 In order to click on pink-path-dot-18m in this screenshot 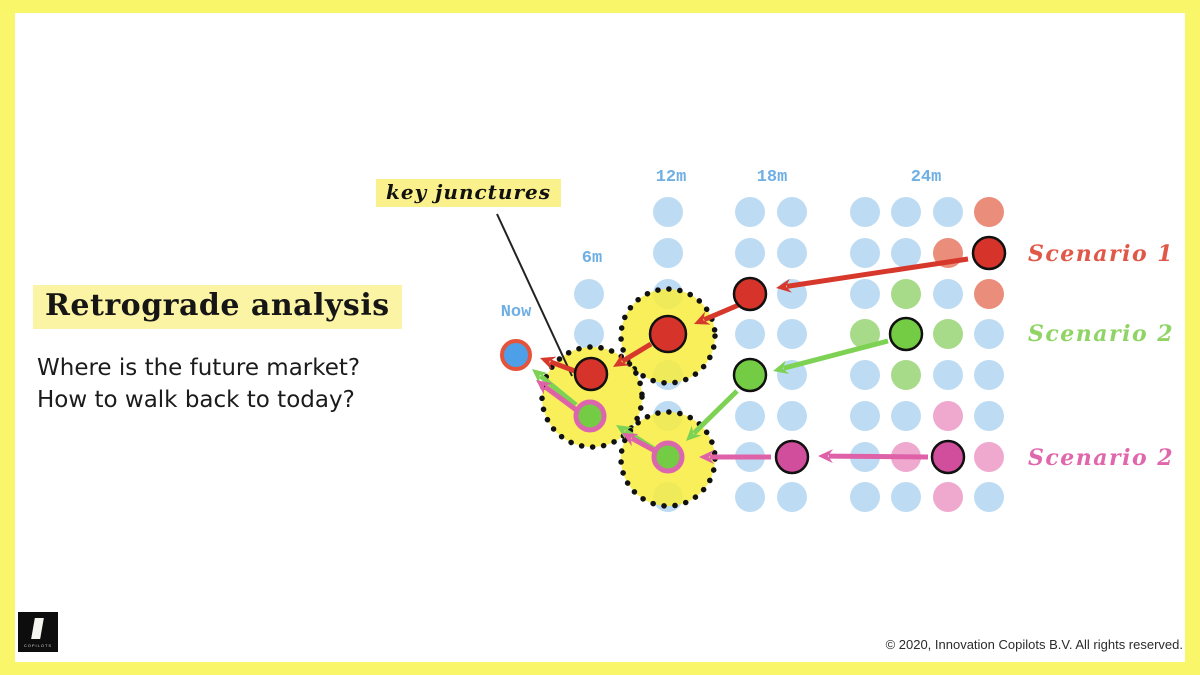, I will do `click(792, 457)`.